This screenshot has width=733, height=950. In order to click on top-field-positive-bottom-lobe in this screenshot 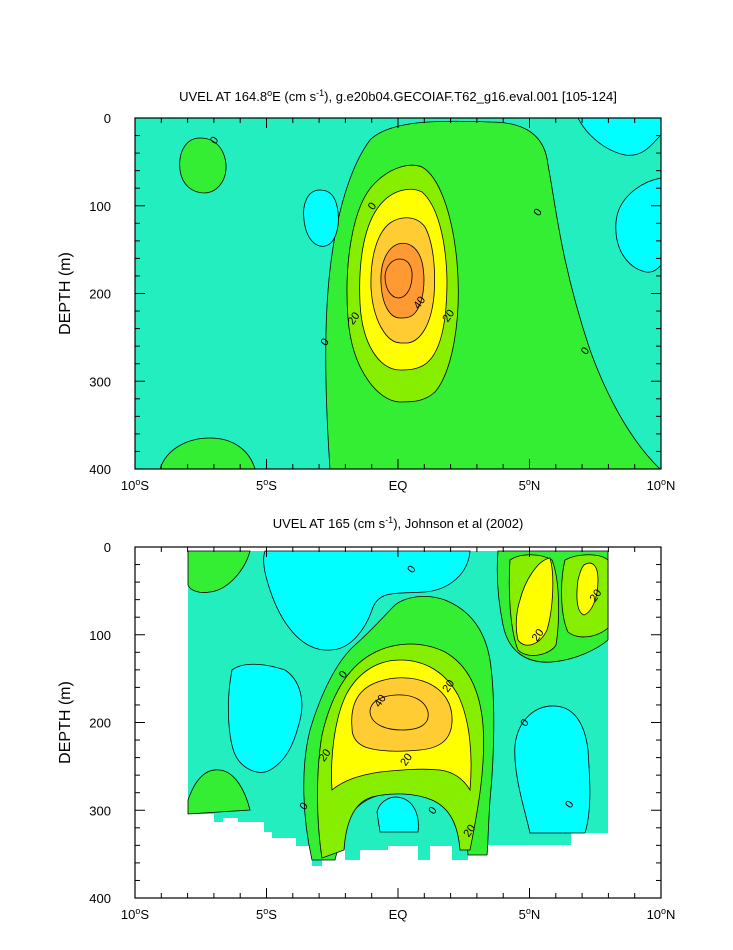, I will do `click(207, 453)`.